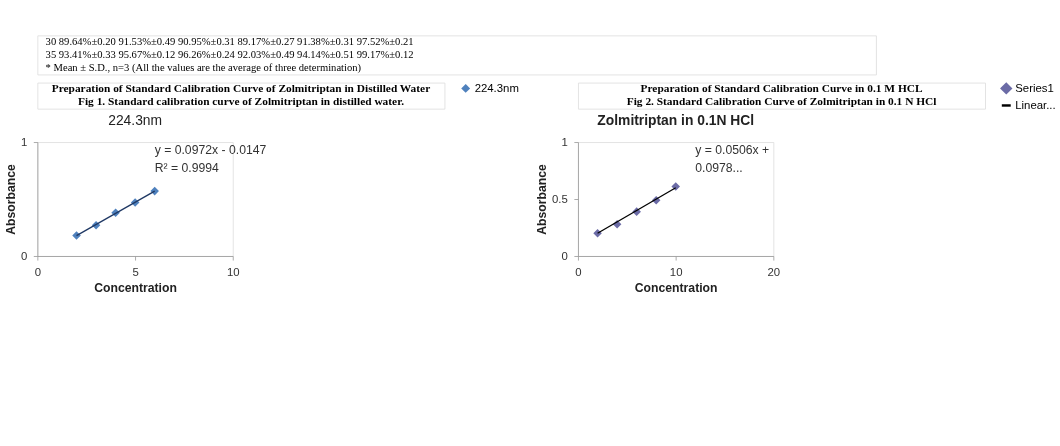  I want to click on annotation: y = 0.0506x +, so click(732, 150).